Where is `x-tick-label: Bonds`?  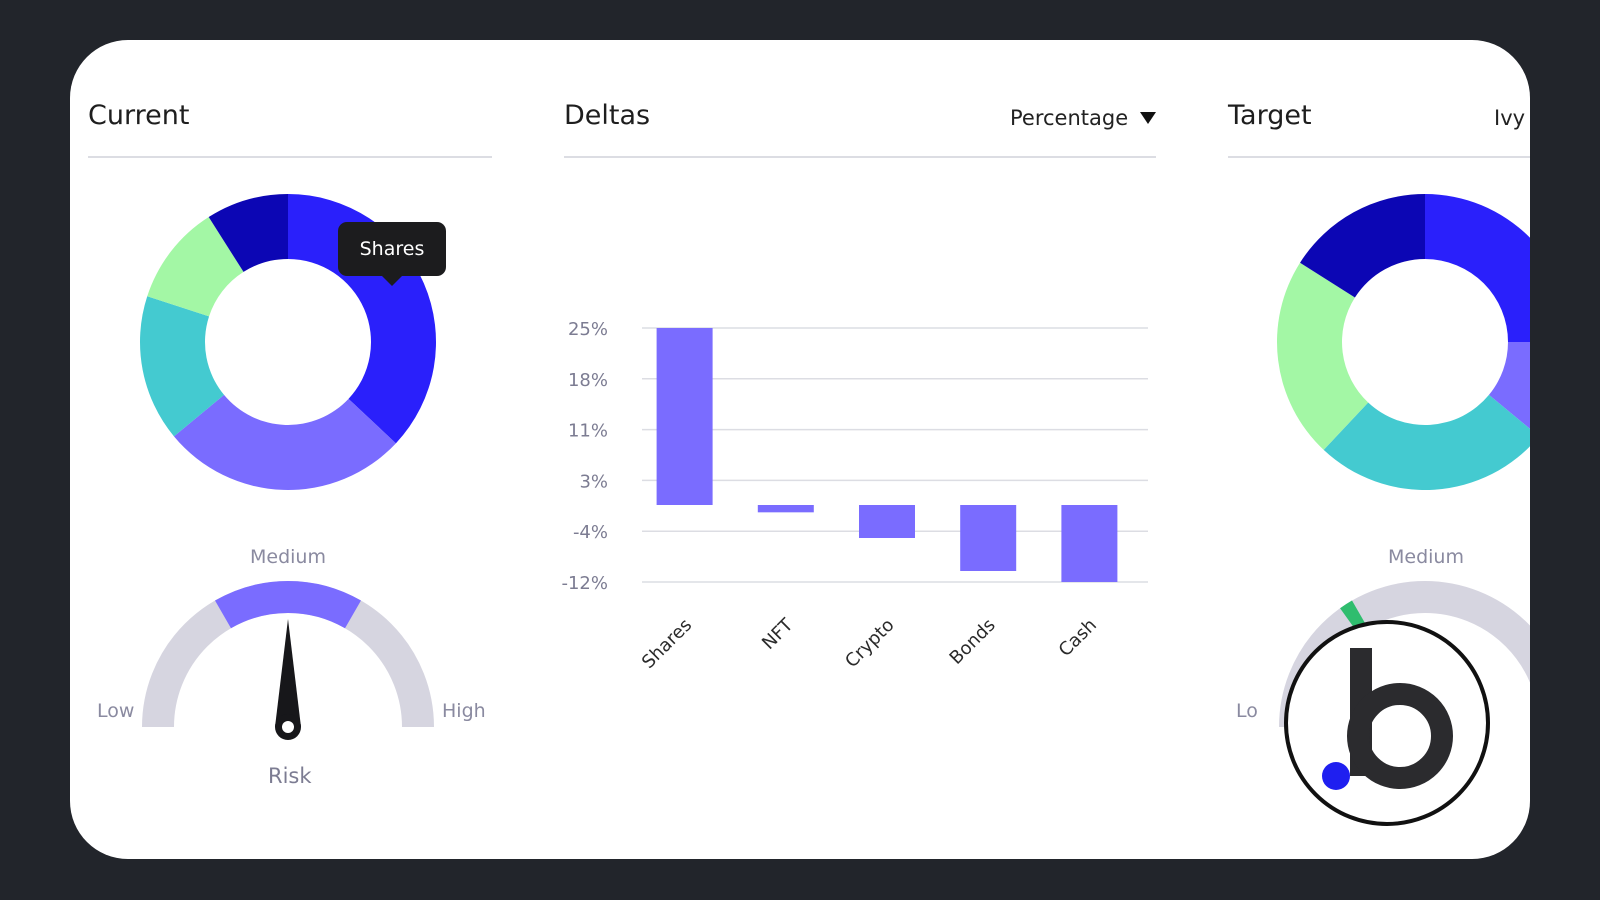 x-tick-label: Bonds is located at coordinates (973, 642).